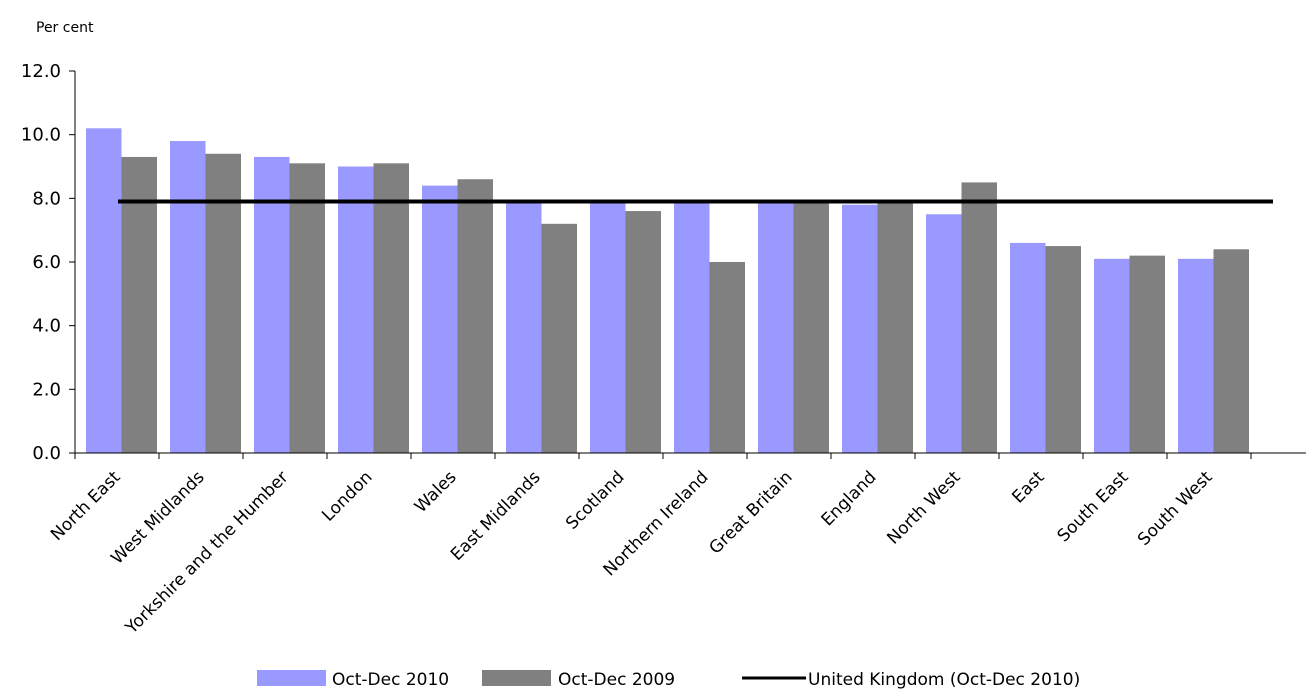 The image size is (1306, 695). I want to click on y-tick-label: 6.0, so click(46, 262).